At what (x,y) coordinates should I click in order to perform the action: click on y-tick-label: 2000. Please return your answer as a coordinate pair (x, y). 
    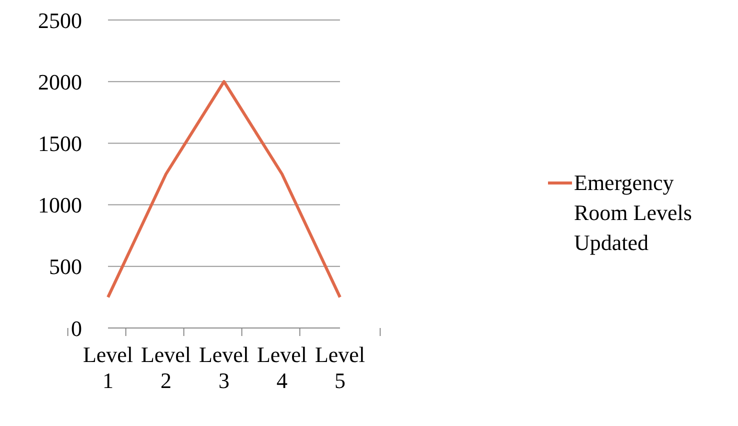
    Looking at the image, I should click on (60, 81).